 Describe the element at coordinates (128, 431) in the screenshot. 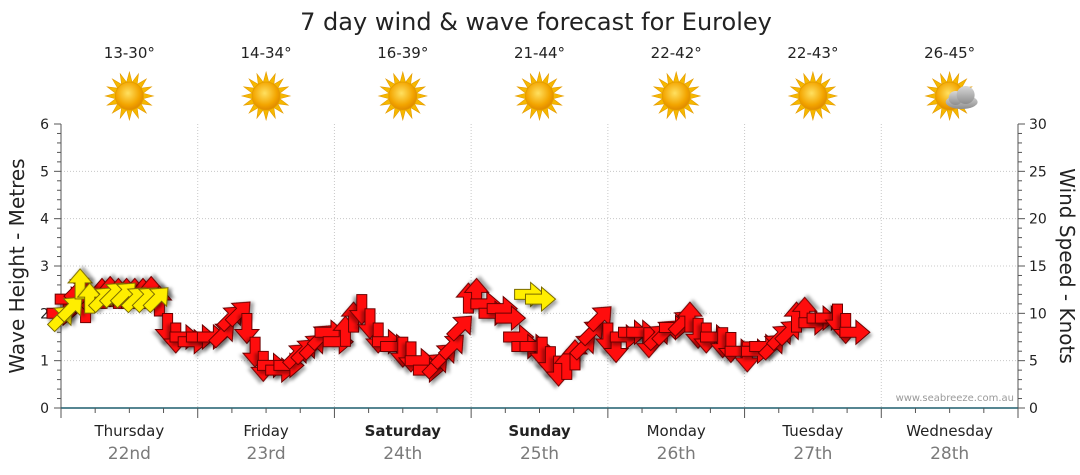

I see `day-name: Thursday` at that location.